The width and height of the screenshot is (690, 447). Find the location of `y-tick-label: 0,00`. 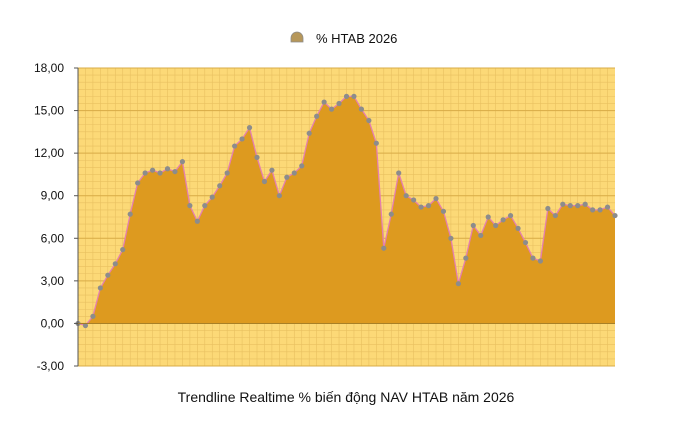

y-tick-label: 0,00 is located at coordinates (53, 323).